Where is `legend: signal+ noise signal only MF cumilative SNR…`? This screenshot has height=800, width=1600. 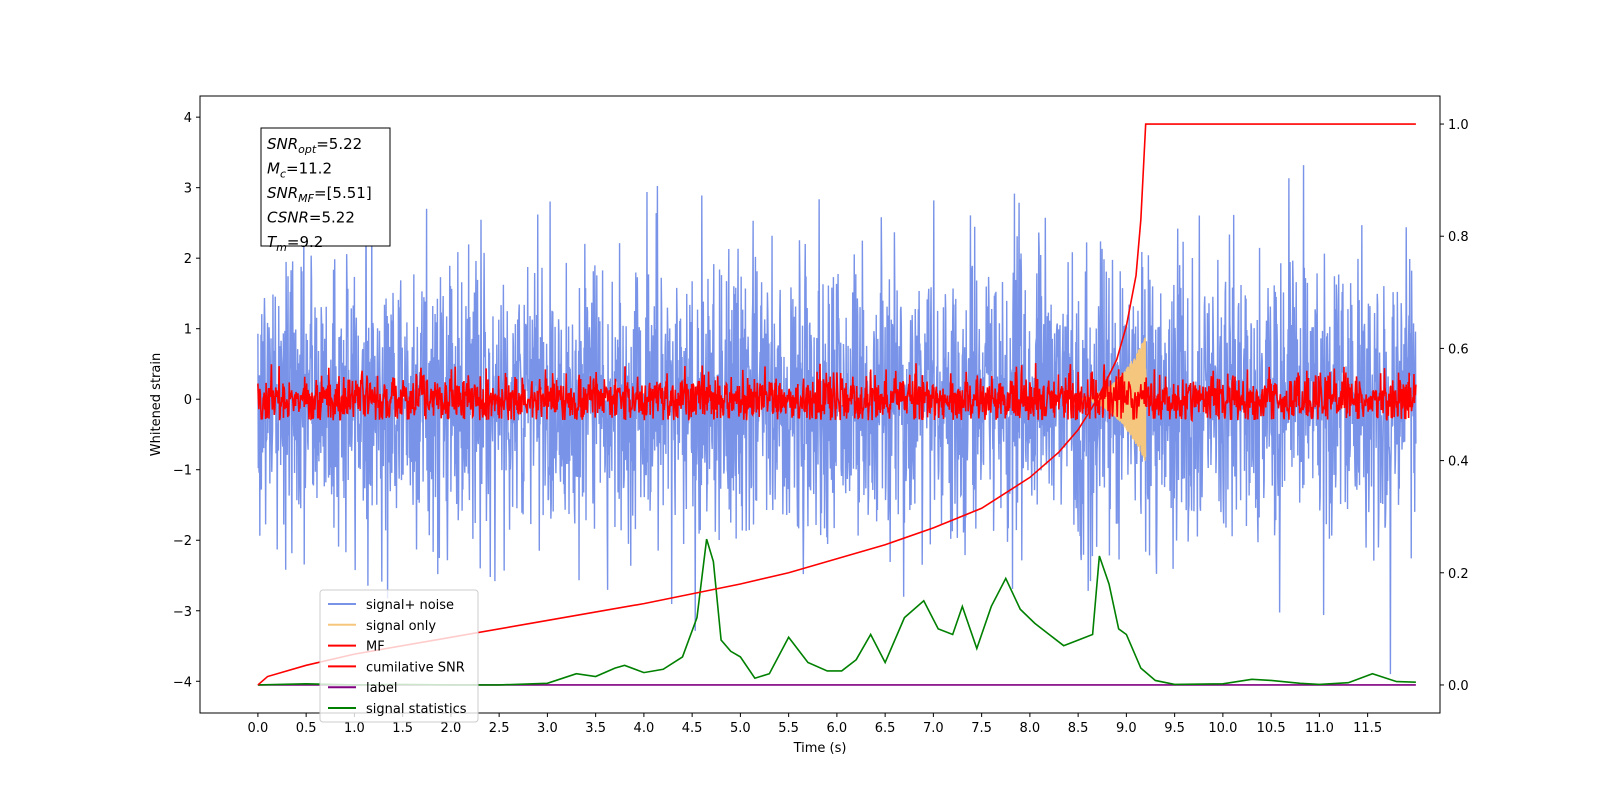
legend: signal+ noise signal only MF cumilative SNR… is located at coordinates (399, 656).